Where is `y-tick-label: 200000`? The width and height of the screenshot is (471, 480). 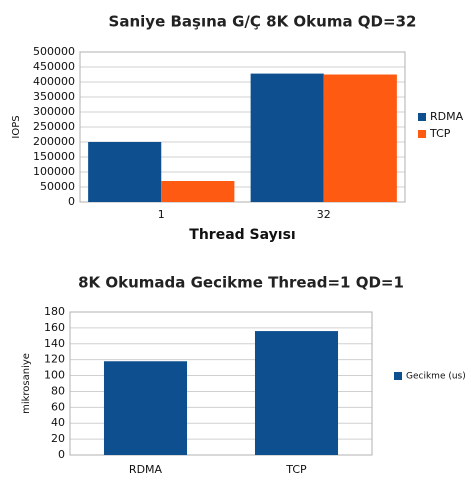
y-tick-label: 200000 is located at coordinates (54, 141).